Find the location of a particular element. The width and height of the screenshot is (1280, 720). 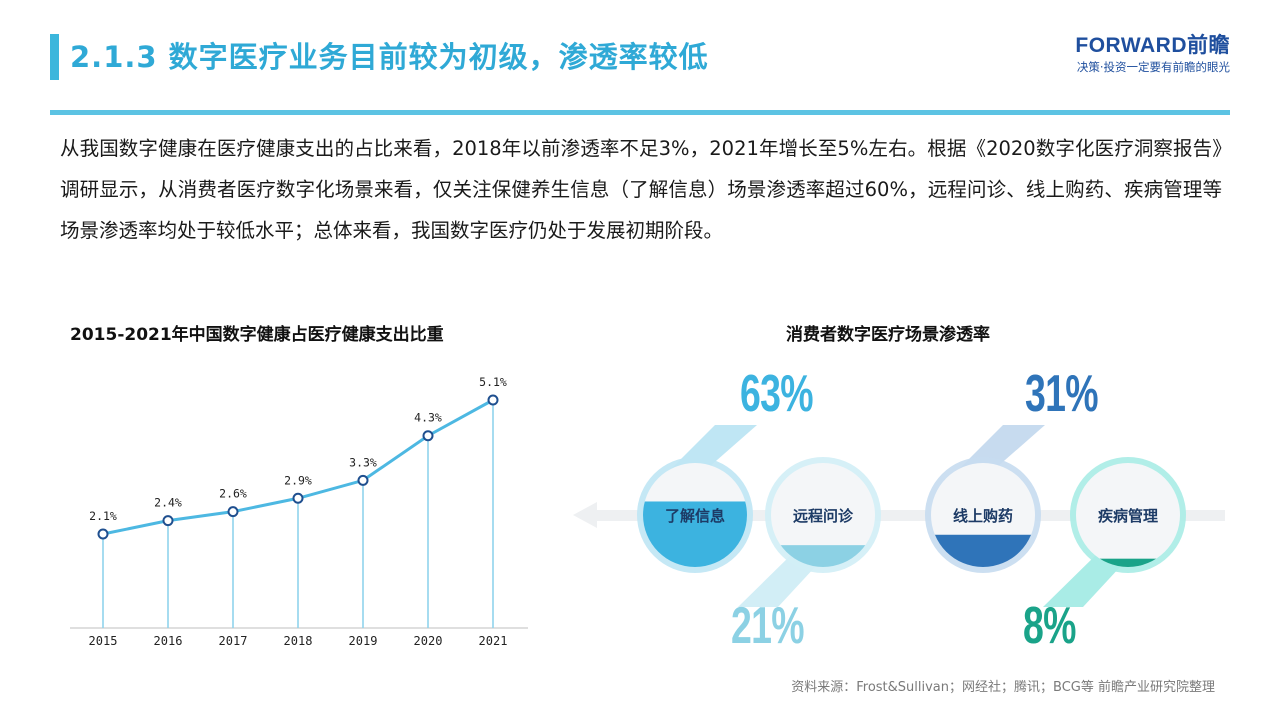

data-label: 5.1% is located at coordinates (493, 382).